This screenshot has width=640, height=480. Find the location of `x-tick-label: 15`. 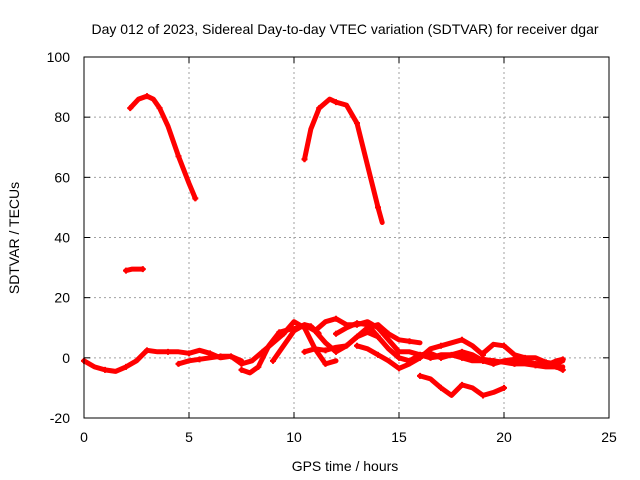

x-tick-label: 15 is located at coordinates (399, 437).